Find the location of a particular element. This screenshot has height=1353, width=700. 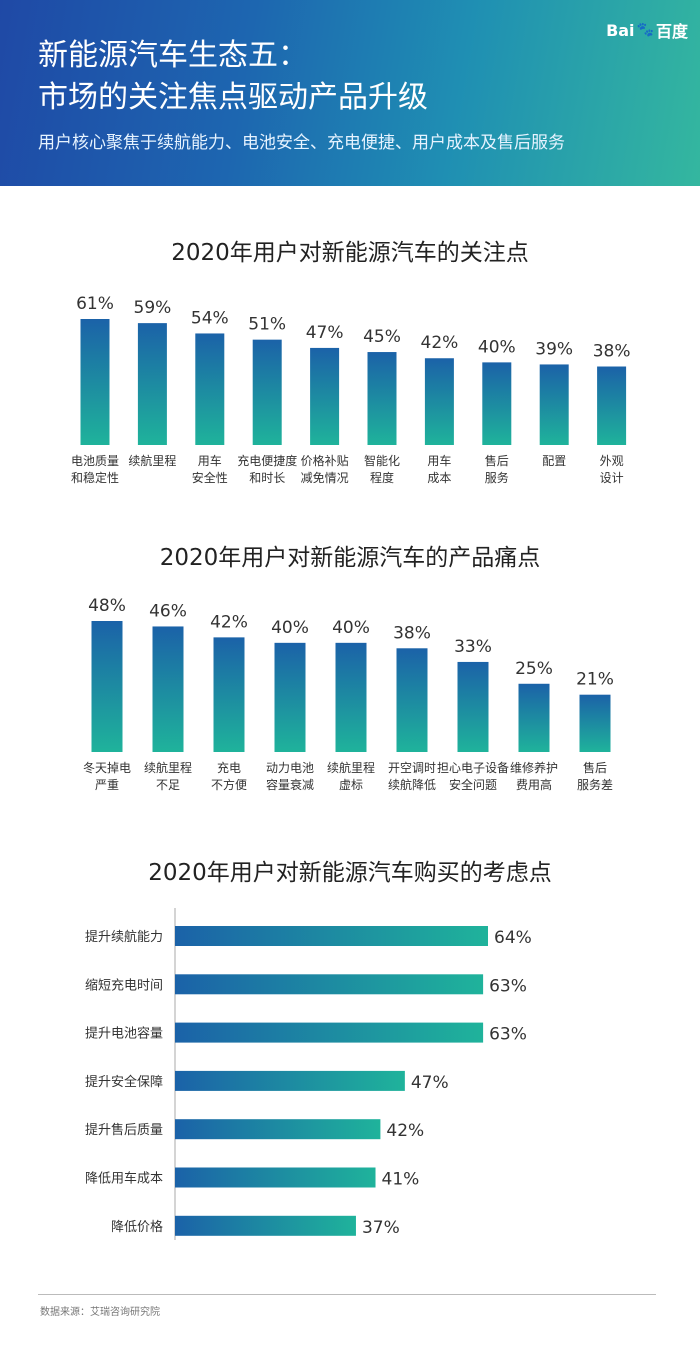

chart3-value-label-1: 63% is located at coordinates (508, 986).